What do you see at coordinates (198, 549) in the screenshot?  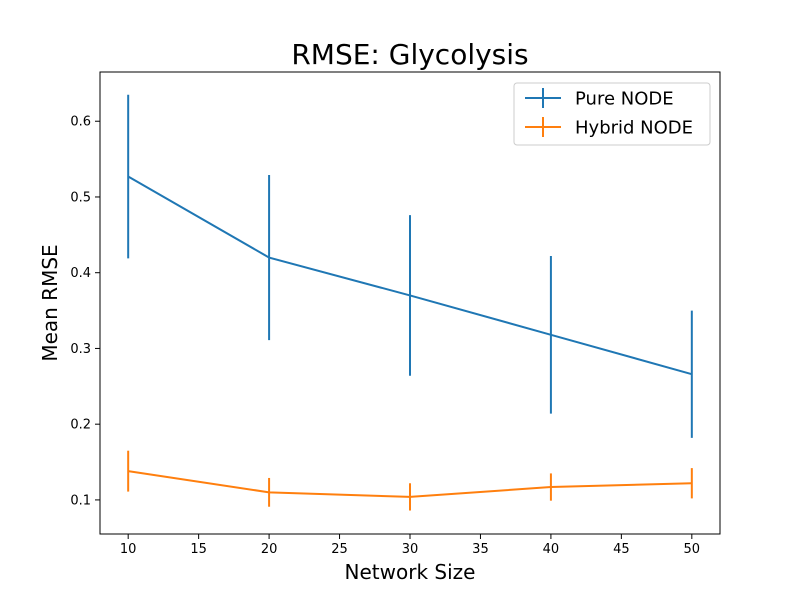 I see `x-tick-label: 15` at bounding box center [198, 549].